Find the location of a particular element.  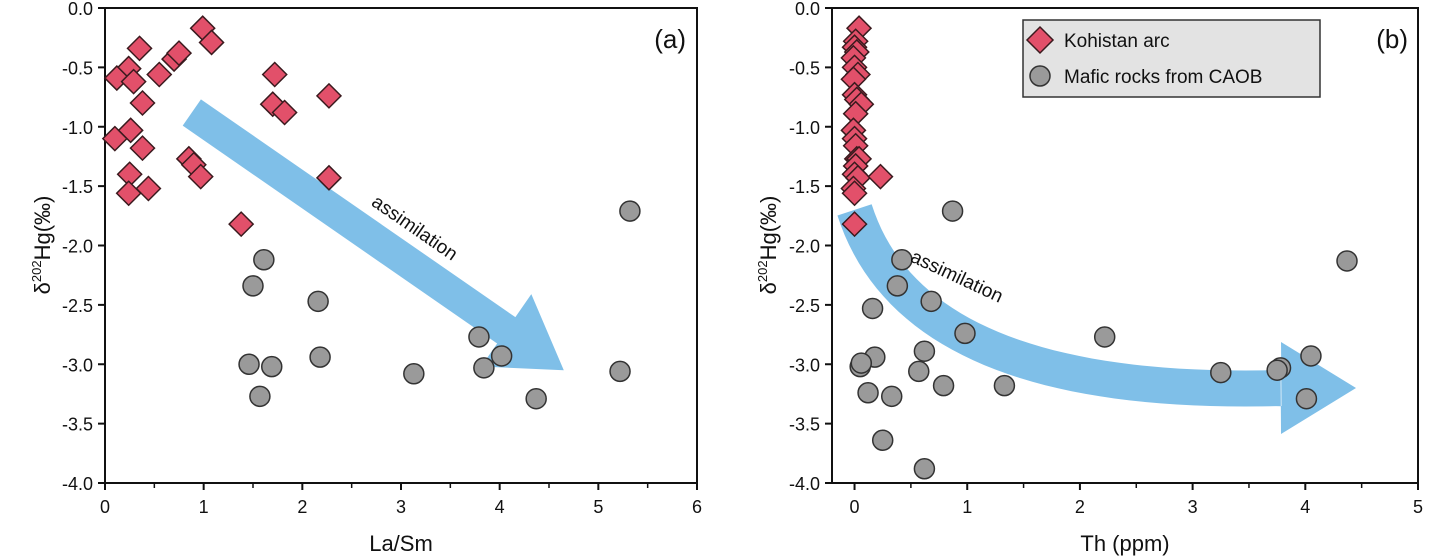

y-tick-label: 0.0 is located at coordinates (80, 9).